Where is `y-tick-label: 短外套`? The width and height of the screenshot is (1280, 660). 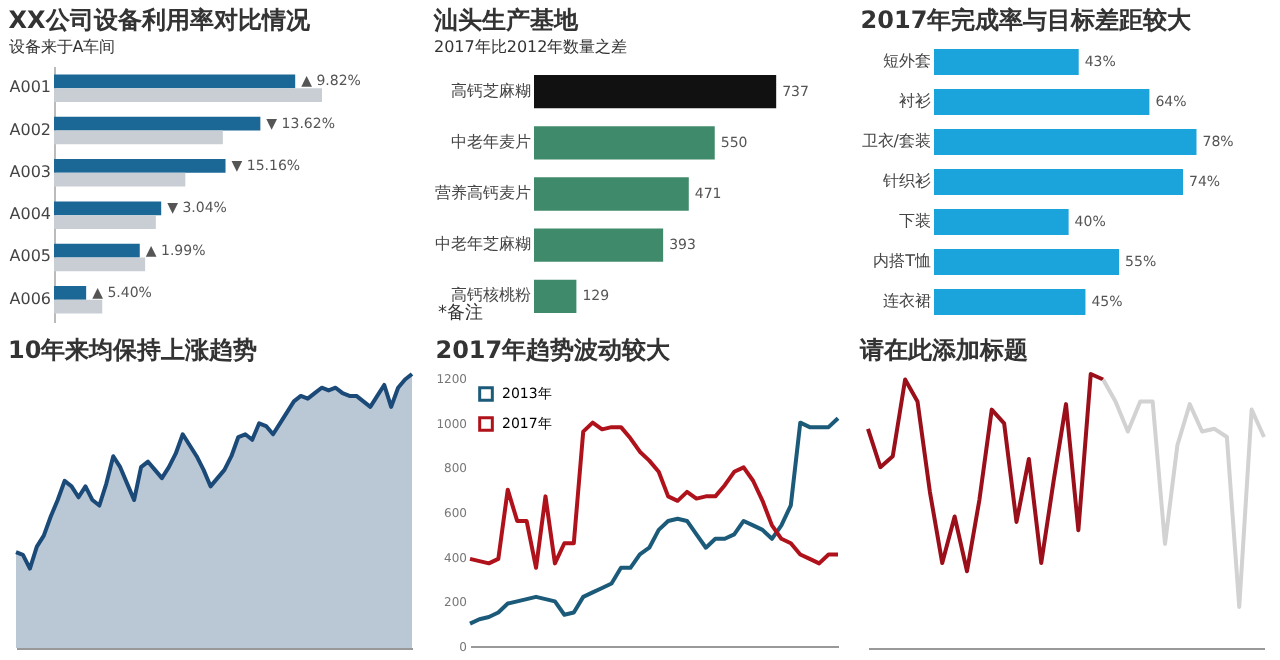
y-tick-label: 短外套 is located at coordinates (907, 61).